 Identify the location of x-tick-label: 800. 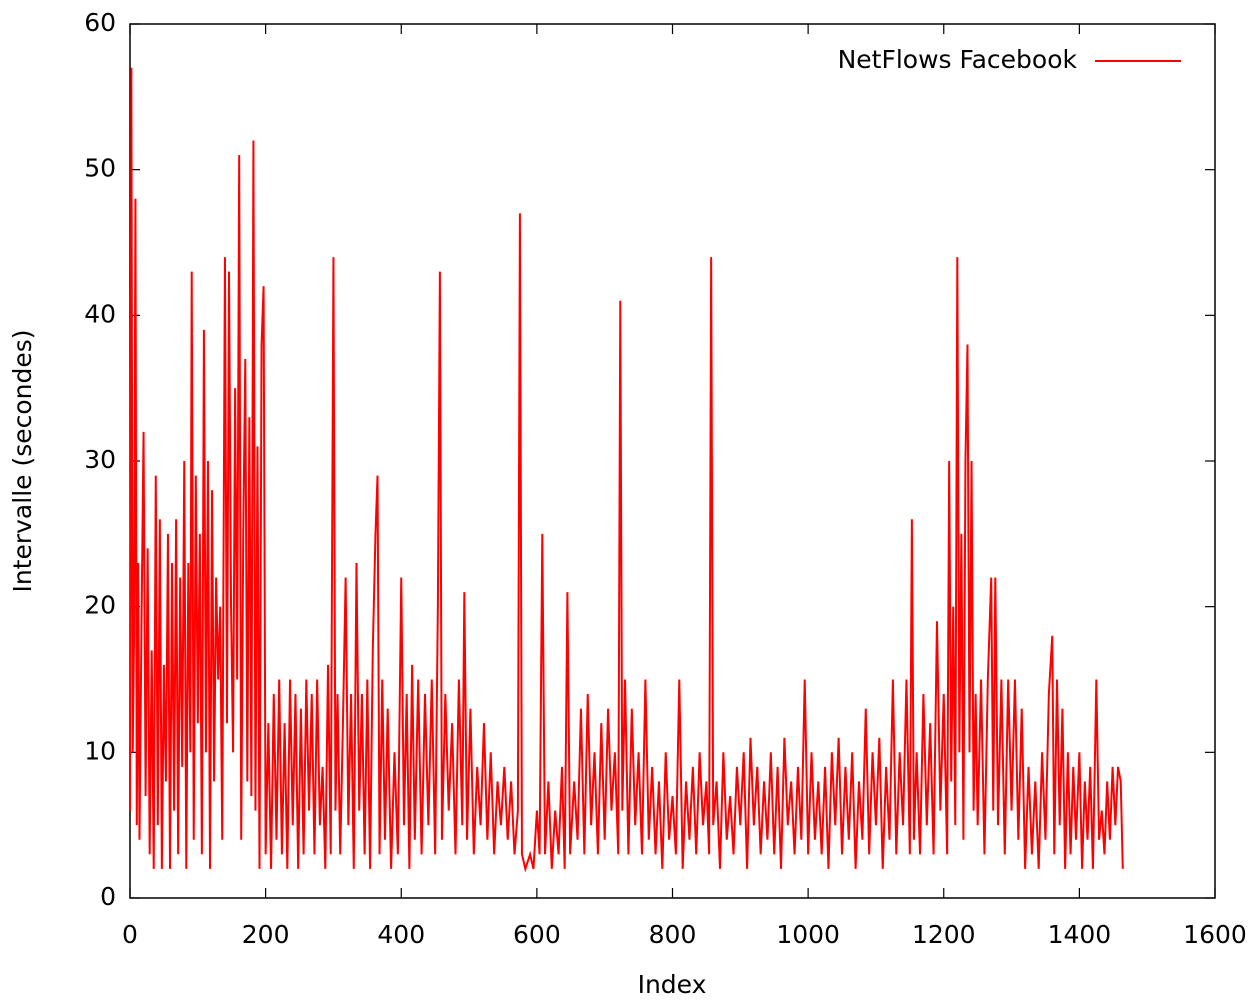
(673, 934).